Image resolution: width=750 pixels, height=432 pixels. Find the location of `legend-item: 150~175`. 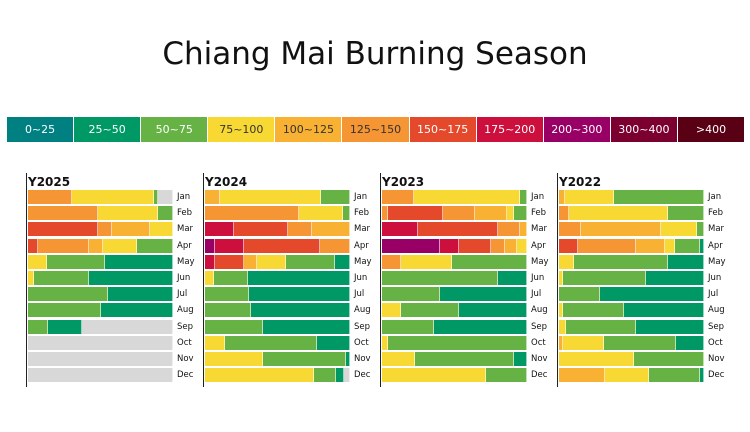

legend-item: 150~175 is located at coordinates (443, 129).